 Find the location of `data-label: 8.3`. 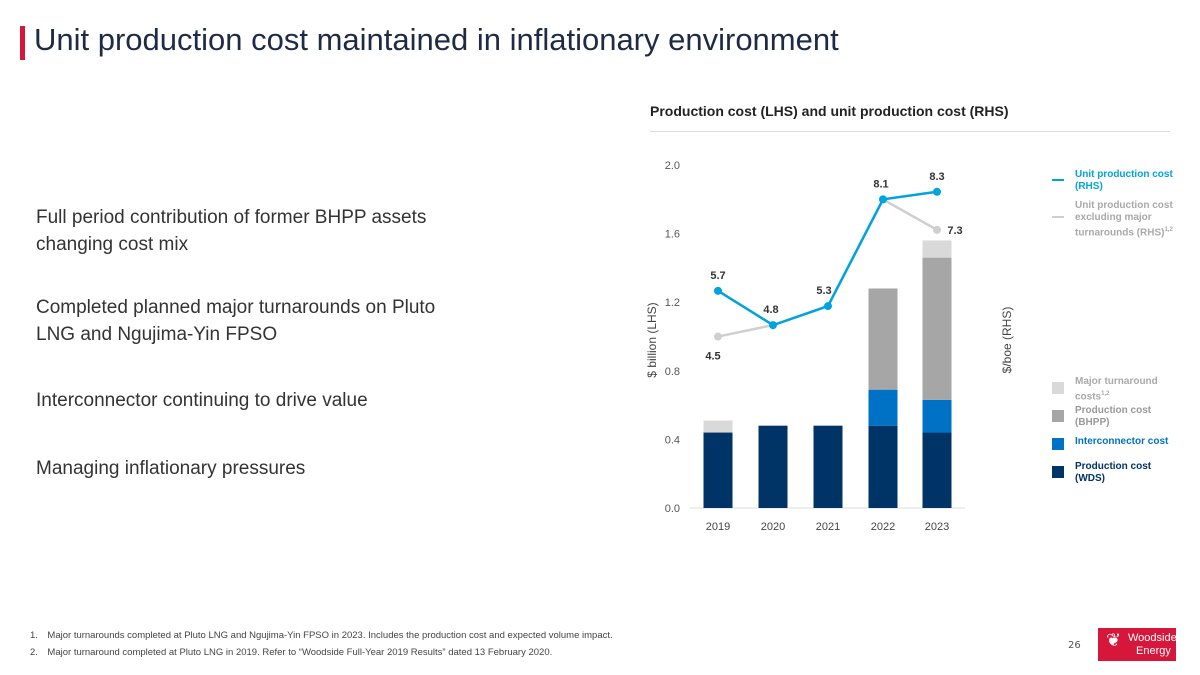

data-label: 8.3 is located at coordinates (936, 177).